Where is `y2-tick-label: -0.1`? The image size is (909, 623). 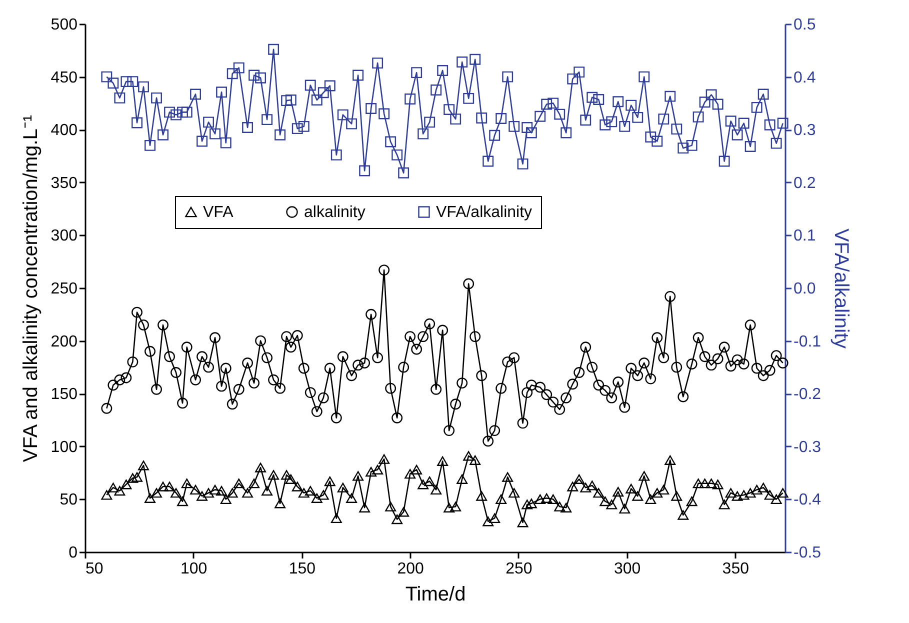
y2-tick-label: -0.1 is located at coordinates (808, 341).